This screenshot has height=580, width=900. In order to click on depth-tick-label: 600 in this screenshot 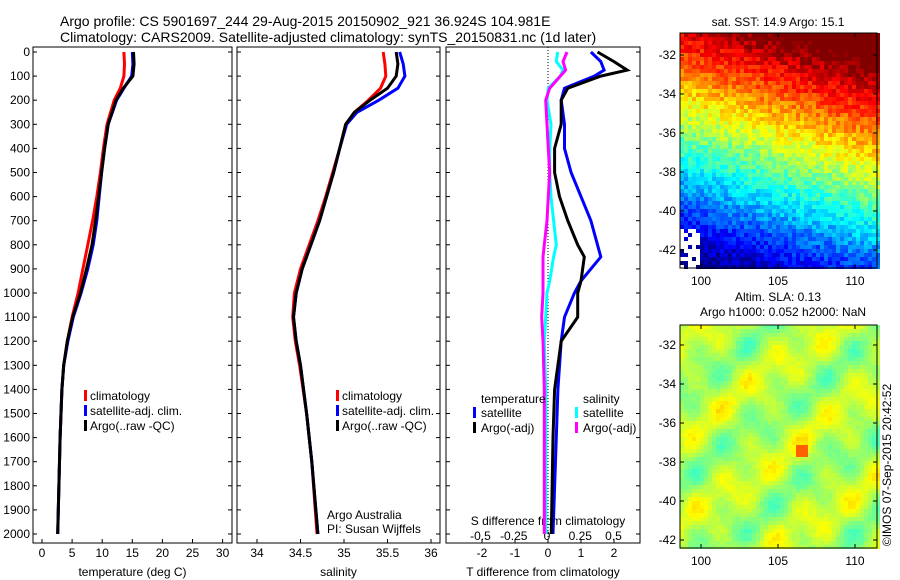, I will do `click(20, 197)`.